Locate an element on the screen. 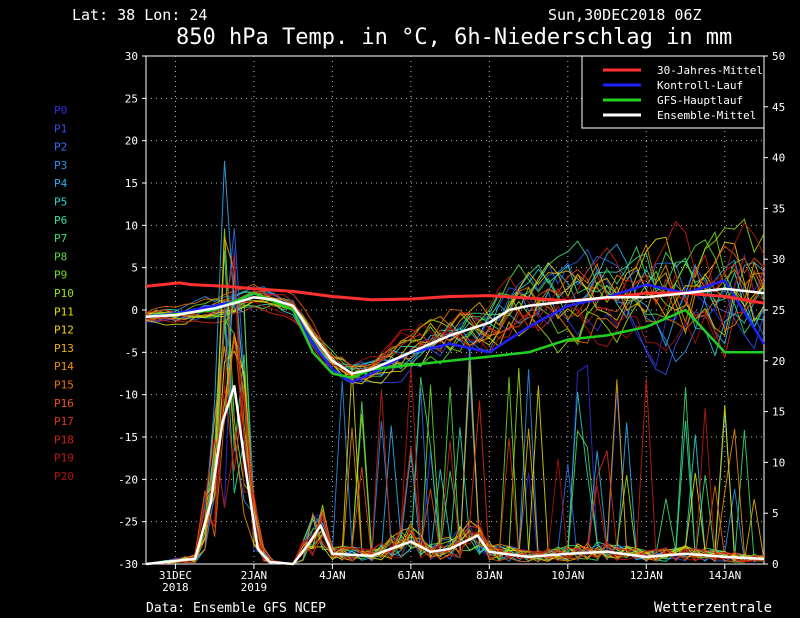  y-left-tick-label: -5 is located at coordinates (131, 352).